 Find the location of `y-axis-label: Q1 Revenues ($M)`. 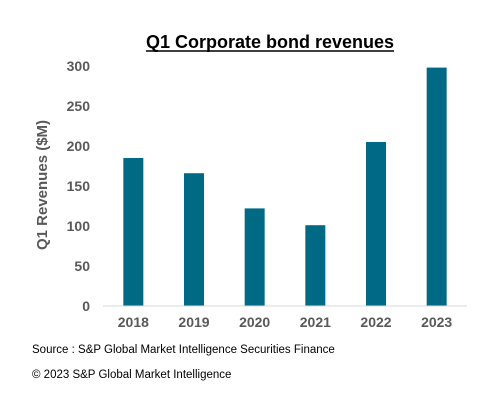

y-axis-label: Q1 Revenues ($M) is located at coordinates (42, 185).